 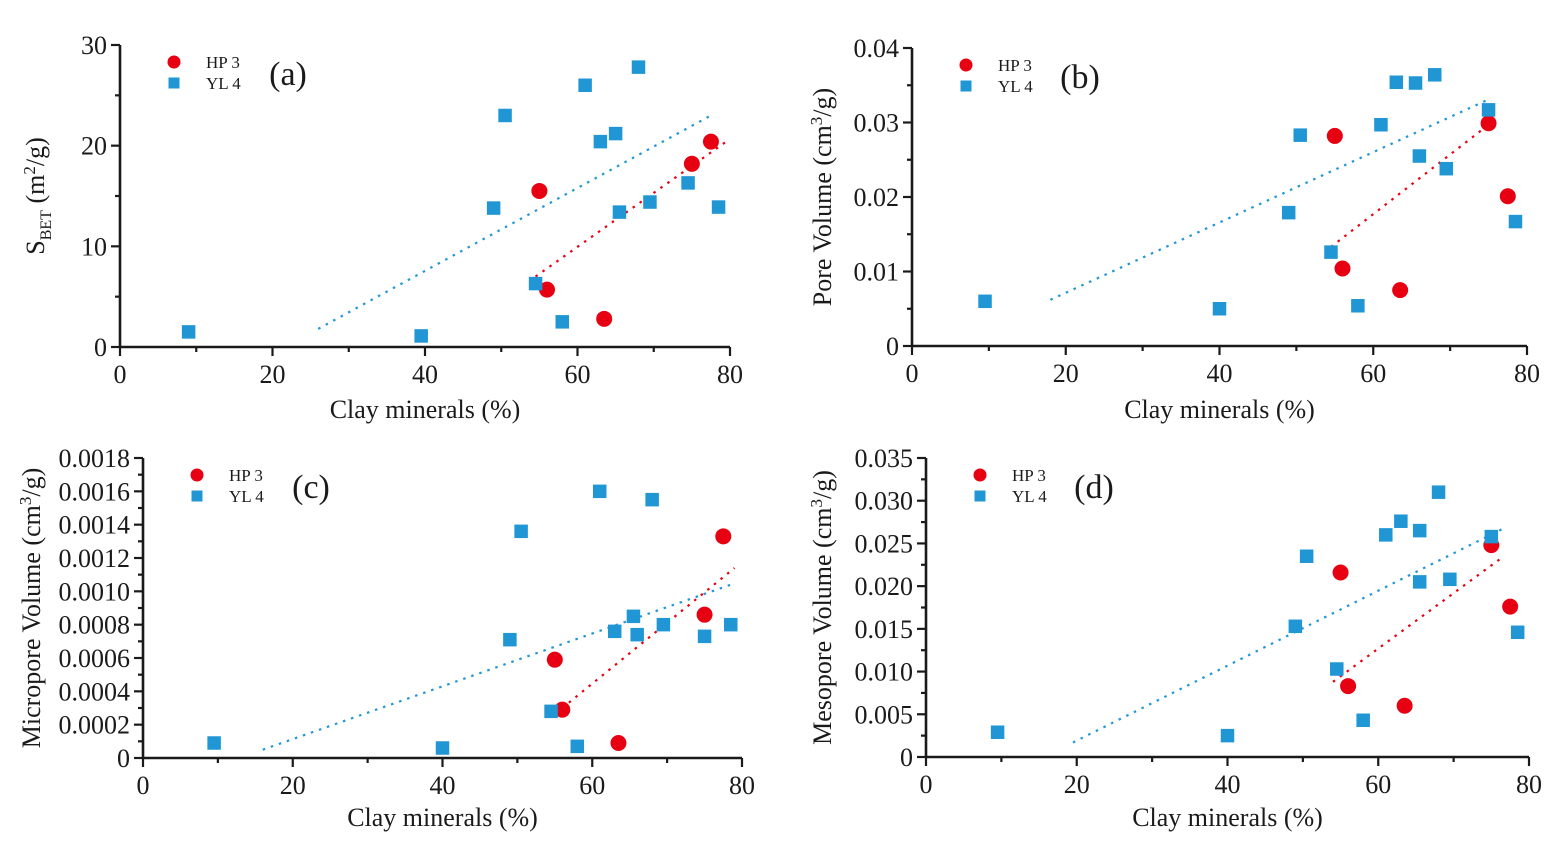 What do you see at coordinates (1410, 185) in the screenshot?
I see `trend-line-hp3` at bounding box center [1410, 185].